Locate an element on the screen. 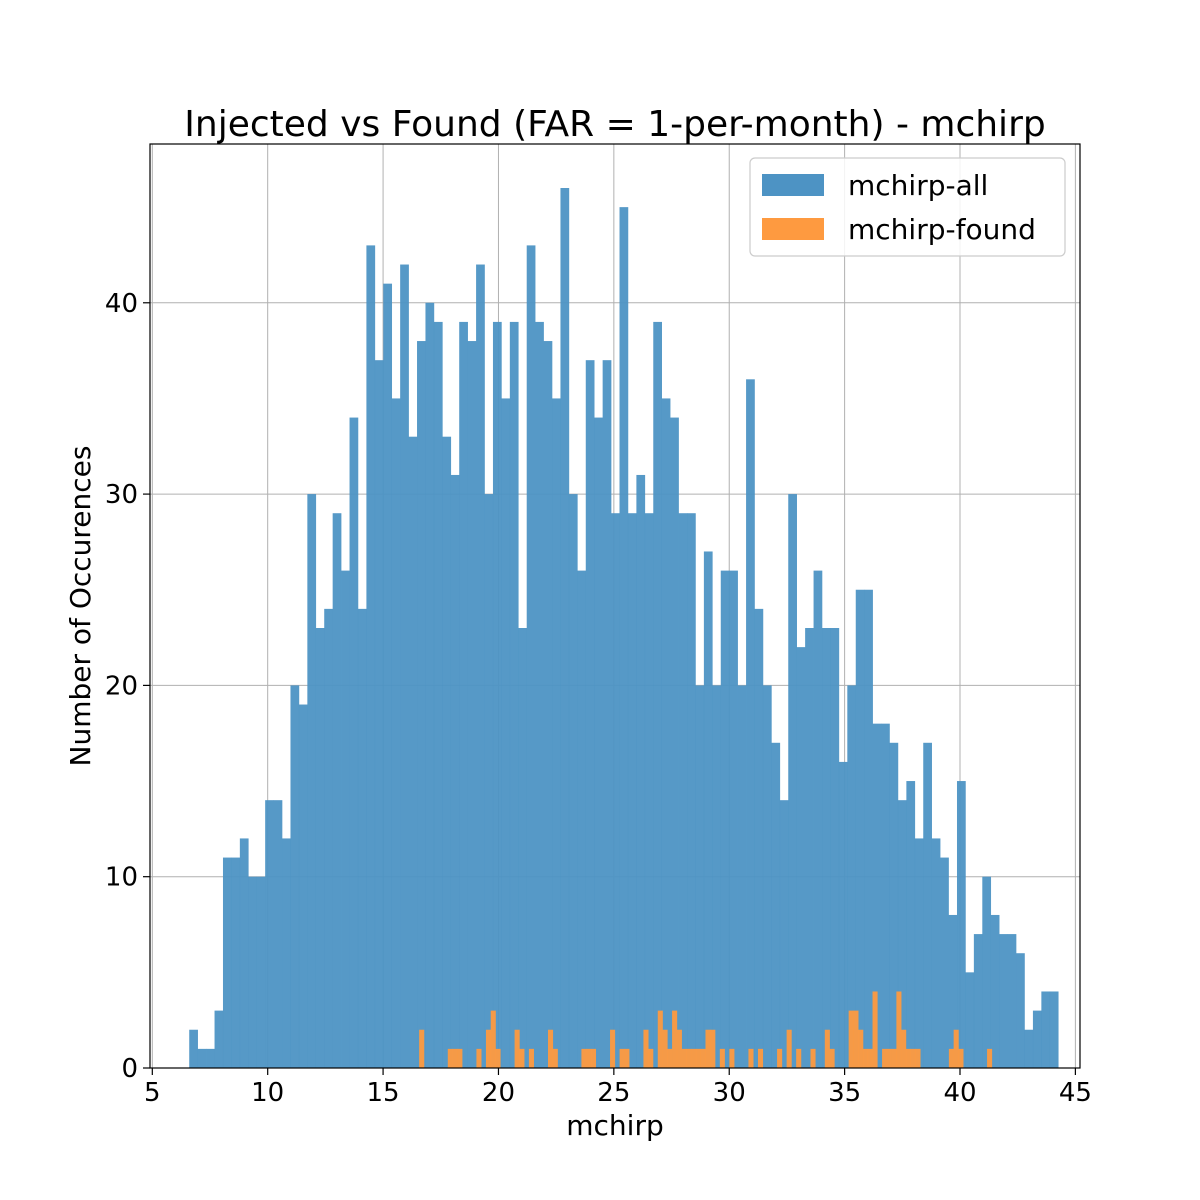  y-tick-label: 20 is located at coordinates (121, 686).